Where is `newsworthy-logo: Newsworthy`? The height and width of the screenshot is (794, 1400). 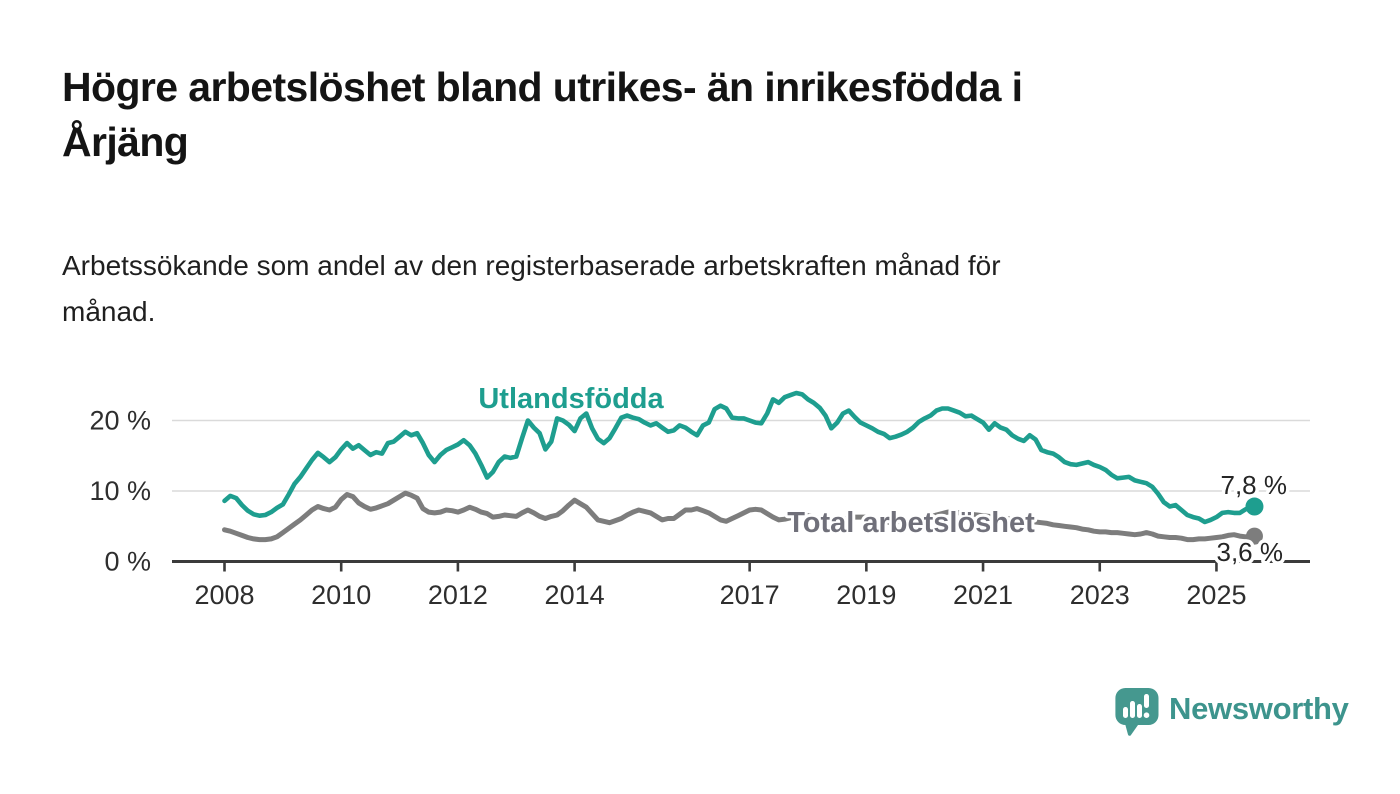
newsworthy-logo: Newsworthy is located at coordinates (1232, 711).